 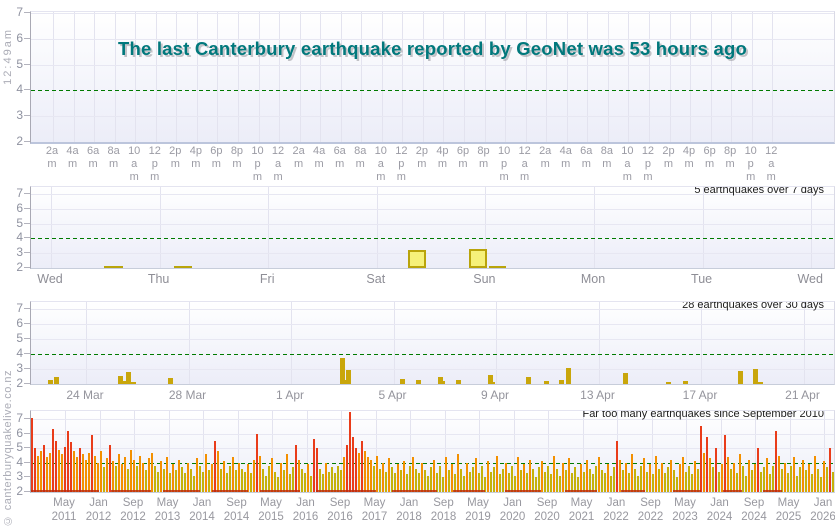 What do you see at coordinates (19, 89) in the screenshot?
I see `y-axis-label: 4` at bounding box center [19, 89].